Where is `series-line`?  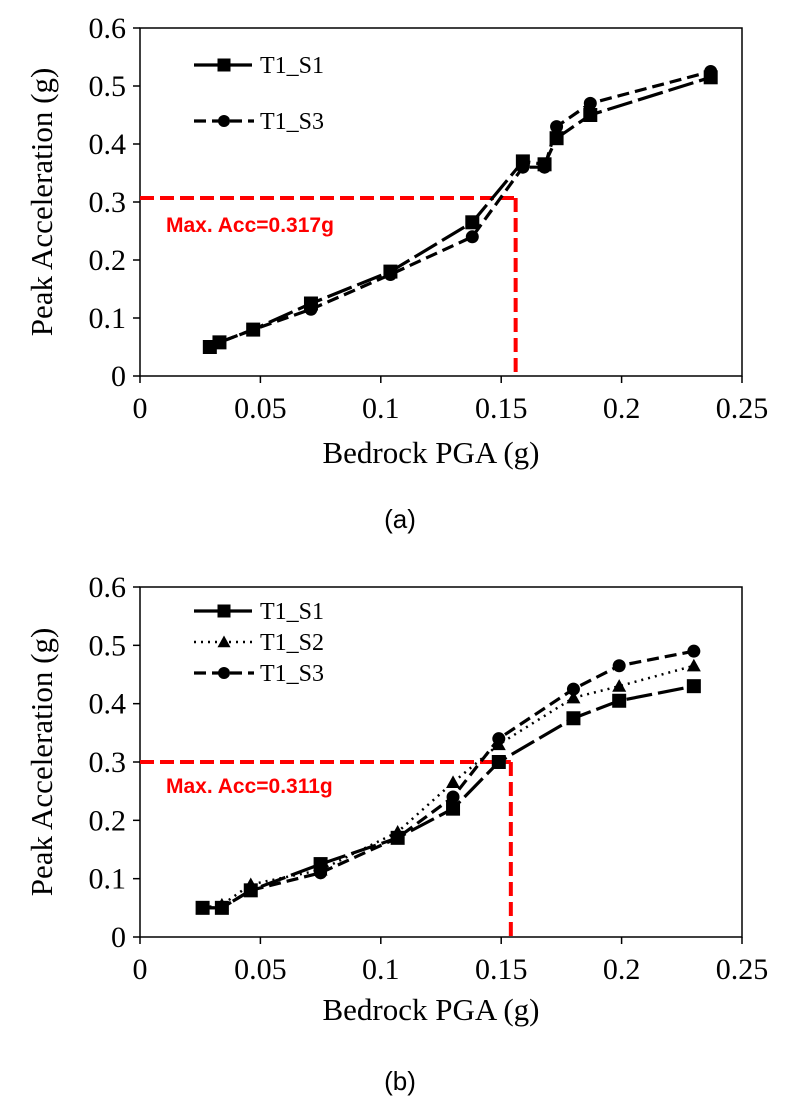 series-line is located at coordinates (448, 779).